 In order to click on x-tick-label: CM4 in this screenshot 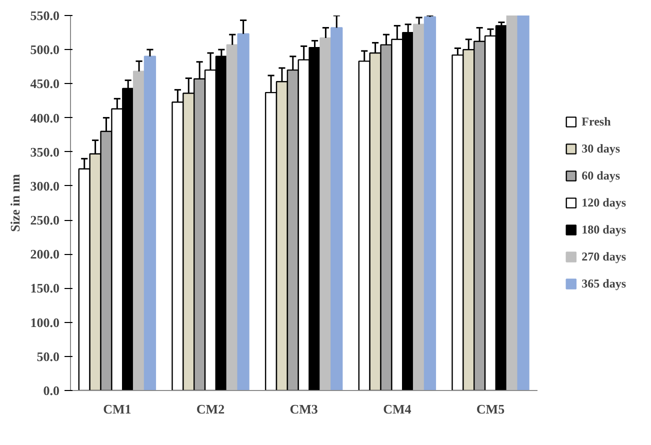, I will do `click(397, 409)`.